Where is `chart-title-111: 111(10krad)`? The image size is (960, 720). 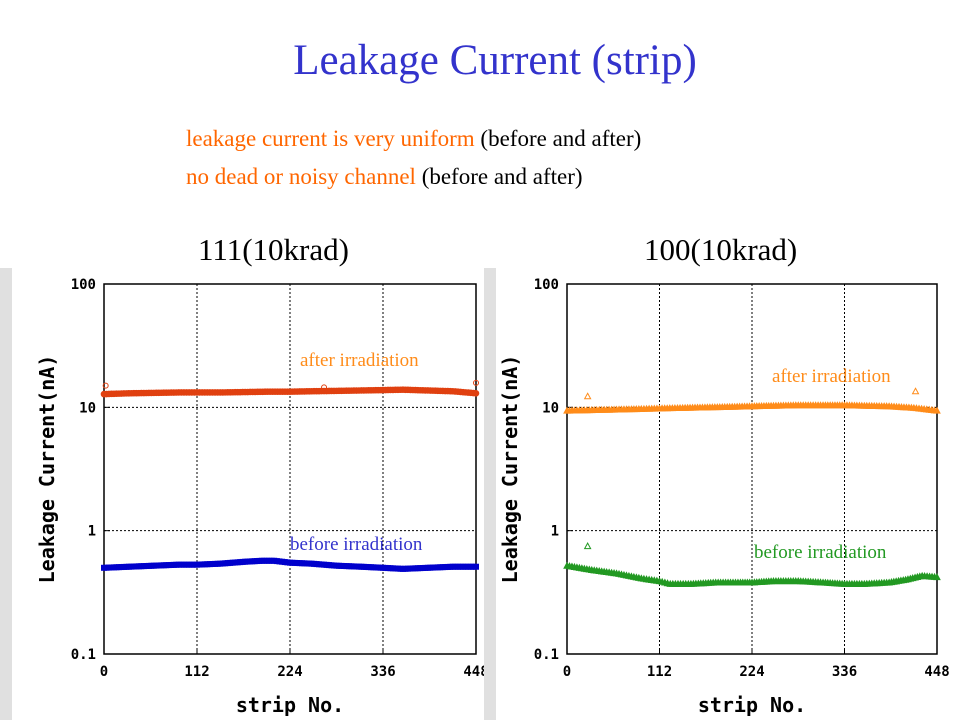
chart-title-111: 111(10krad) is located at coordinates (273, 249).